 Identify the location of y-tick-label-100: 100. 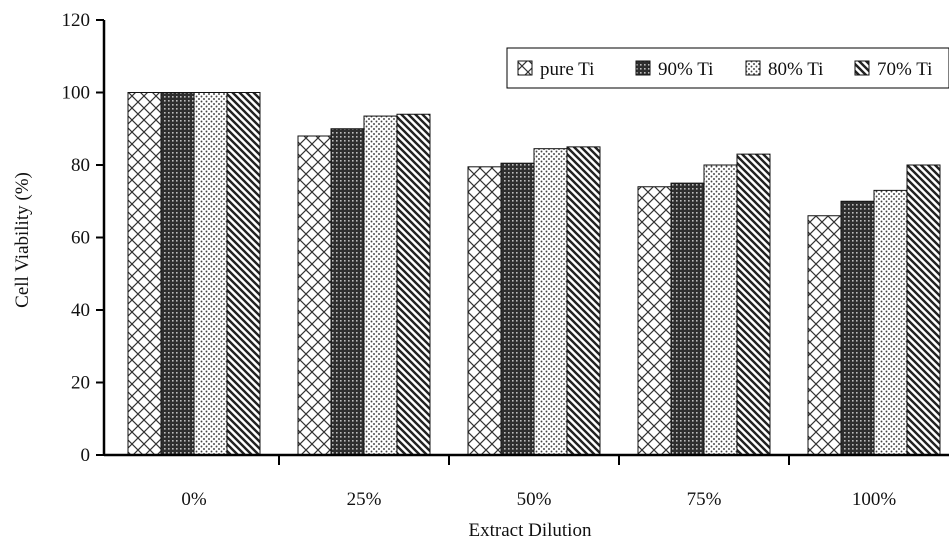
(76, 93).